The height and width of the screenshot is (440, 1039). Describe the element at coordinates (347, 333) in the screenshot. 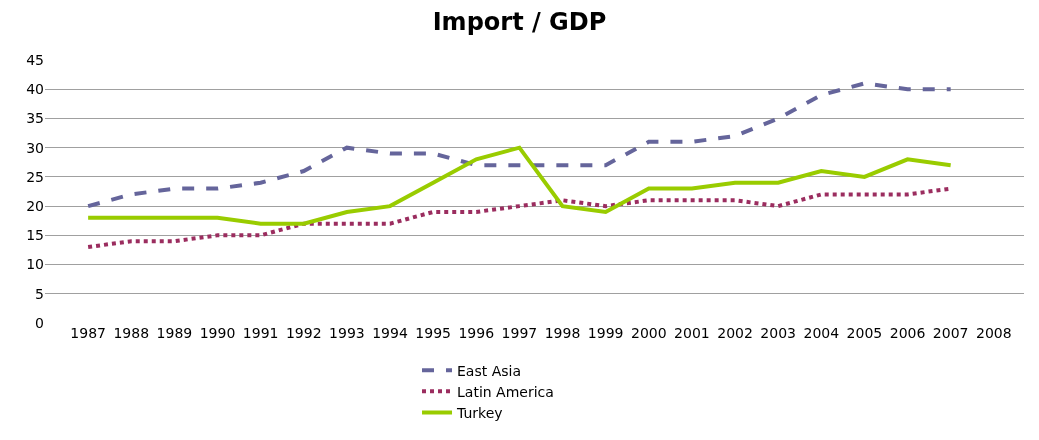

I see `x-tick-label: 1993` at that location.